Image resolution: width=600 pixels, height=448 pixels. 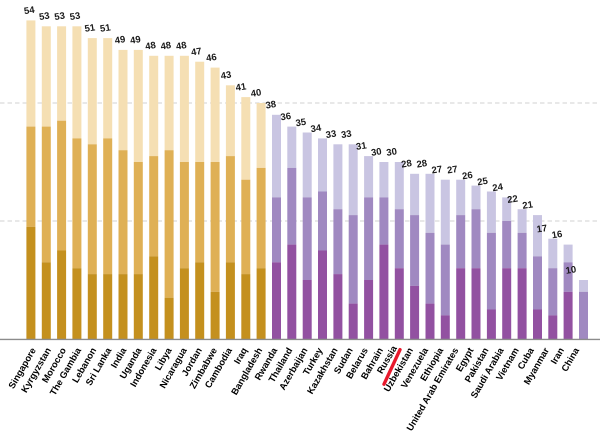 I want to click on svg-text: 26, so click(x=467, y=176).